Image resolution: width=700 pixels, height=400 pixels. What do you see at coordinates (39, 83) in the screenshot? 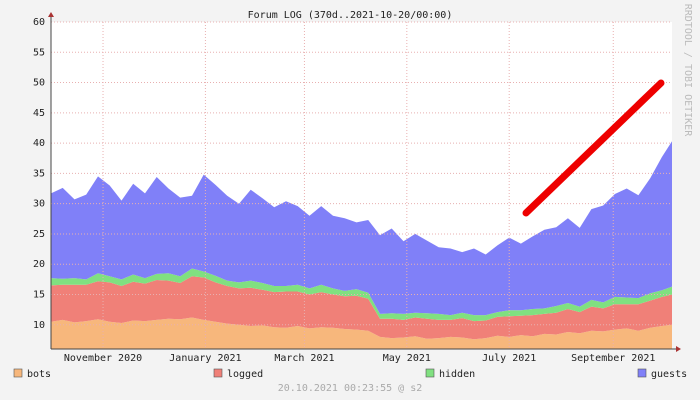
I see `y-tick-label: 50` at bounding box center [39, 83].